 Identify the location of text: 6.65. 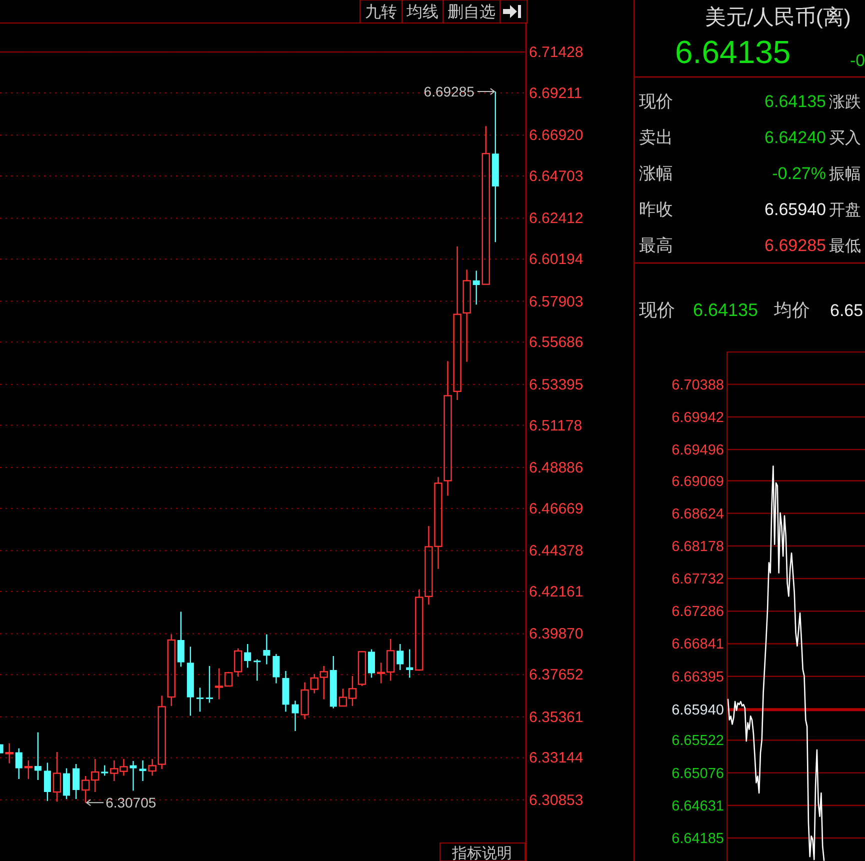
(847, 310).